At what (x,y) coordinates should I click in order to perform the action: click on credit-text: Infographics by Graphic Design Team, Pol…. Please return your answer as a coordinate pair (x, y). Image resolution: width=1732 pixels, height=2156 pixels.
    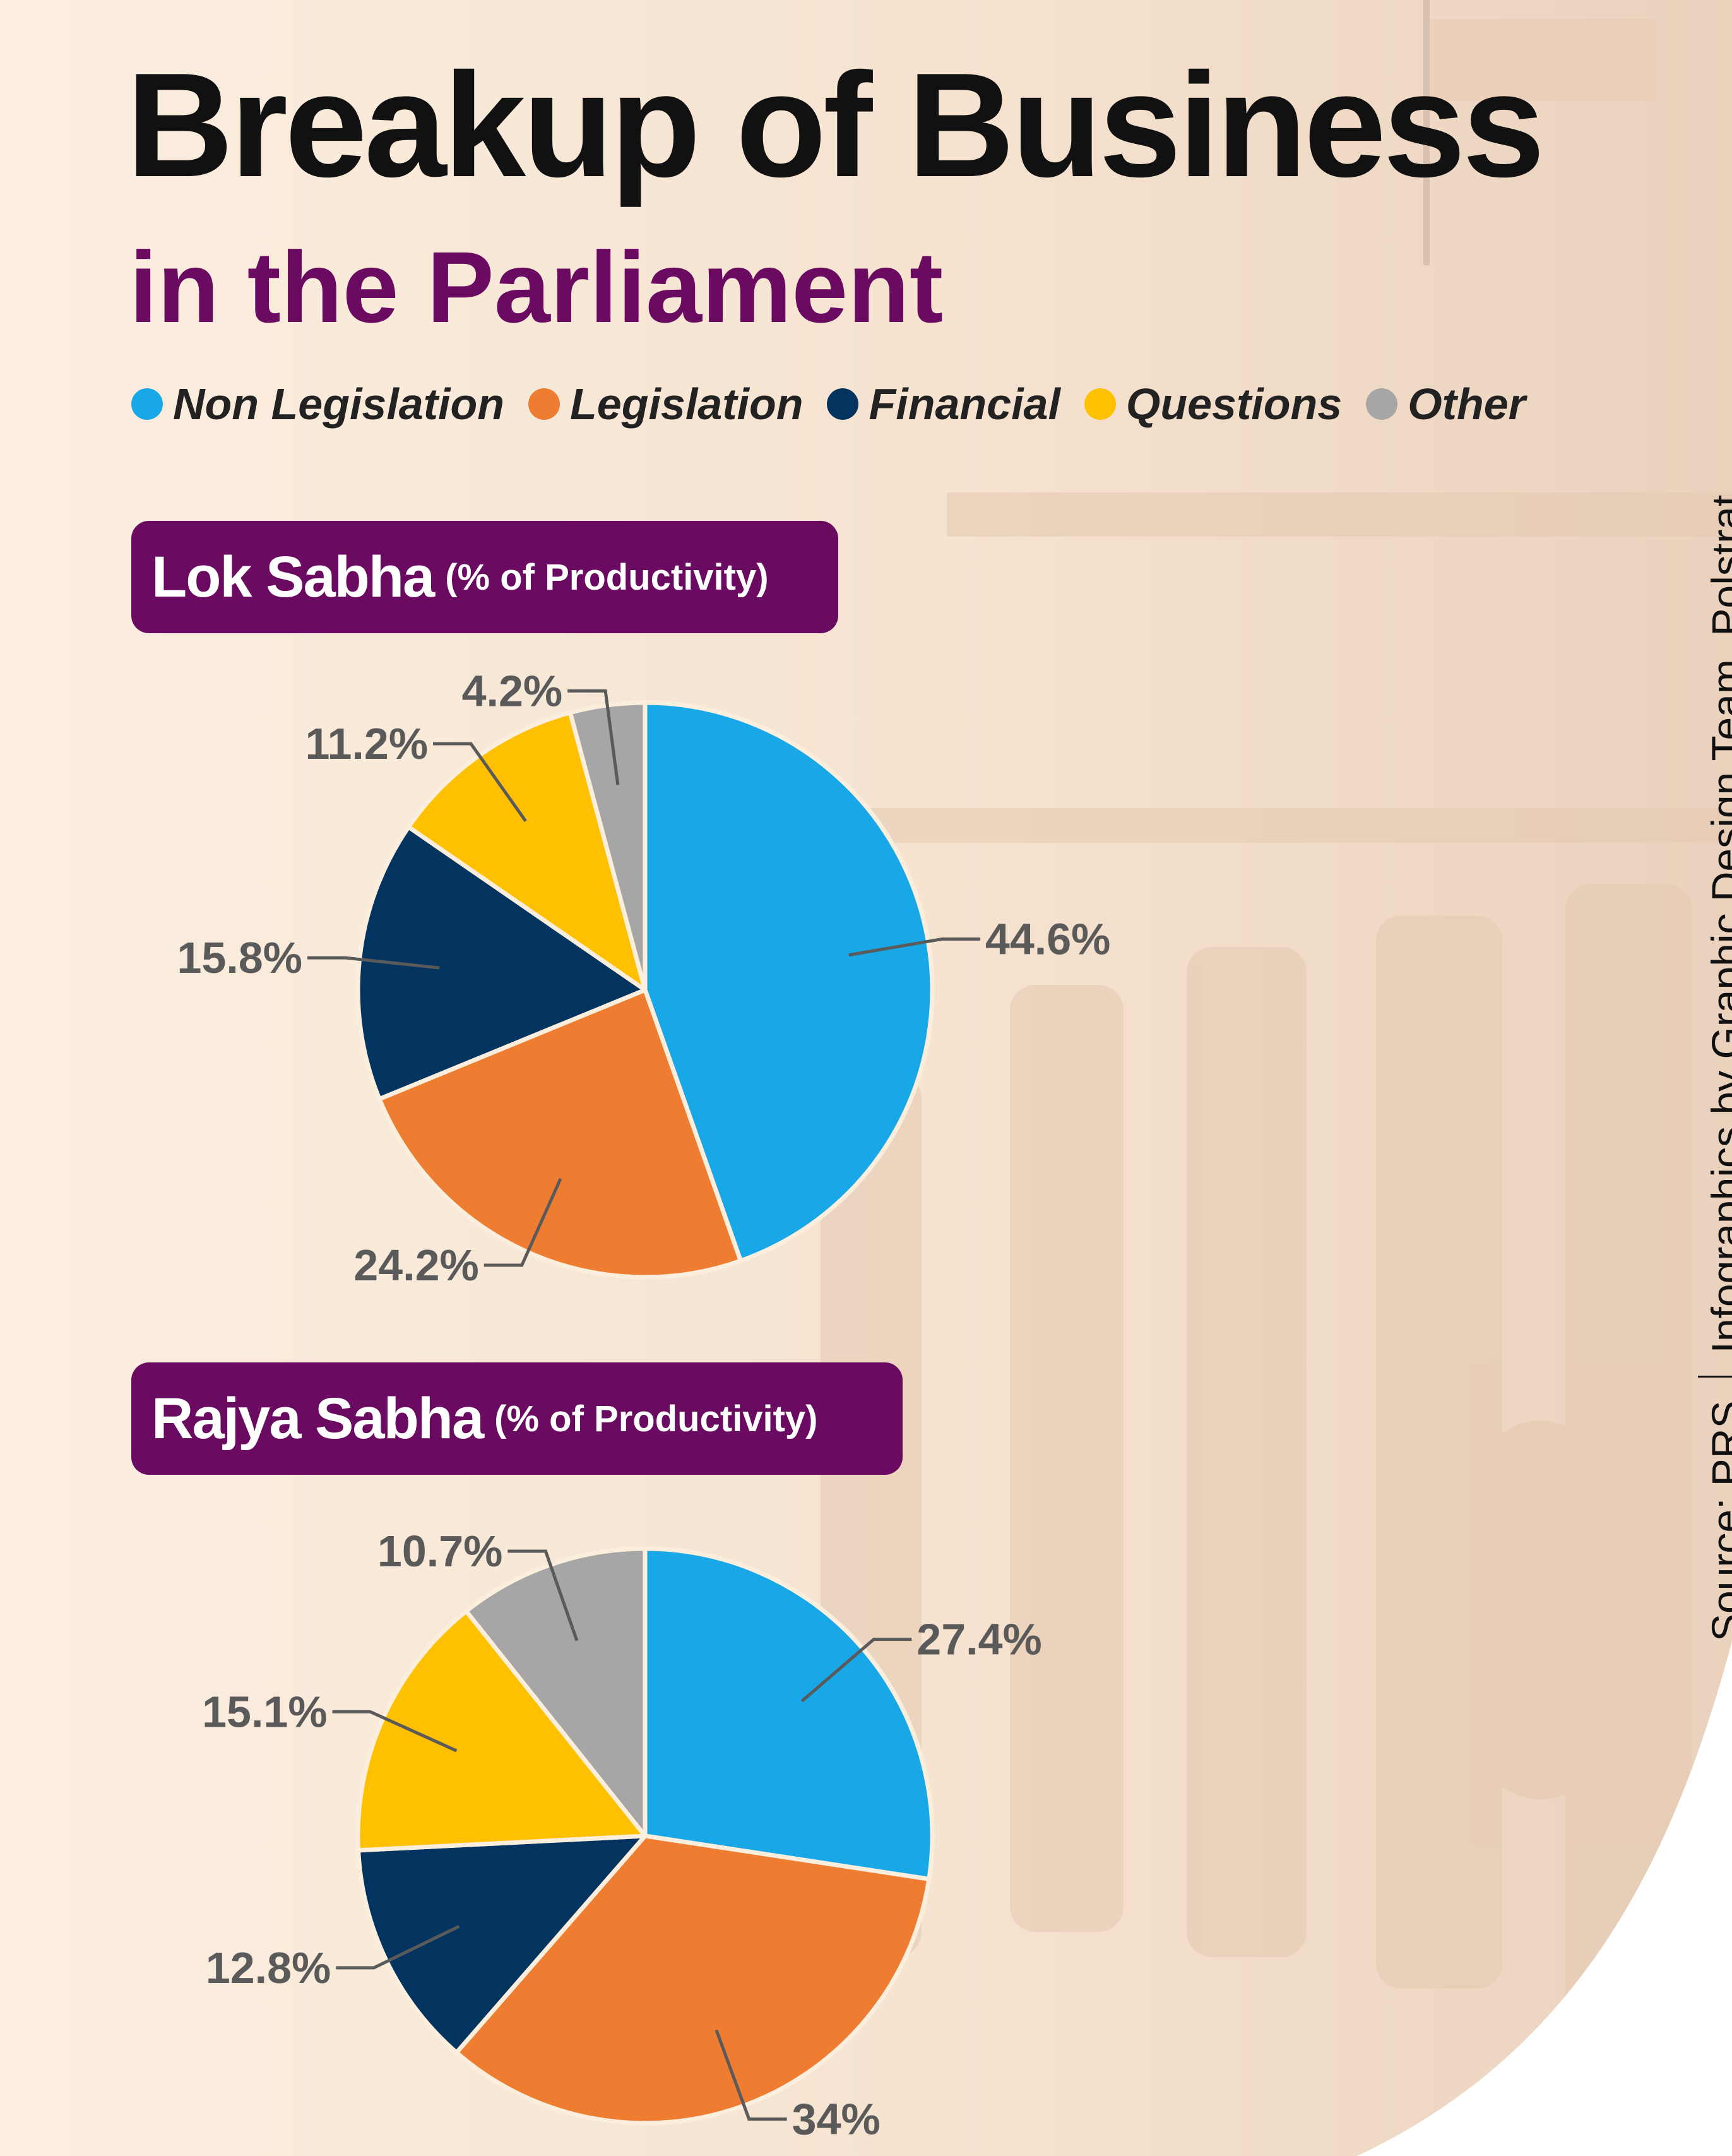
    Looking at the image, I should click on (1717, 924).